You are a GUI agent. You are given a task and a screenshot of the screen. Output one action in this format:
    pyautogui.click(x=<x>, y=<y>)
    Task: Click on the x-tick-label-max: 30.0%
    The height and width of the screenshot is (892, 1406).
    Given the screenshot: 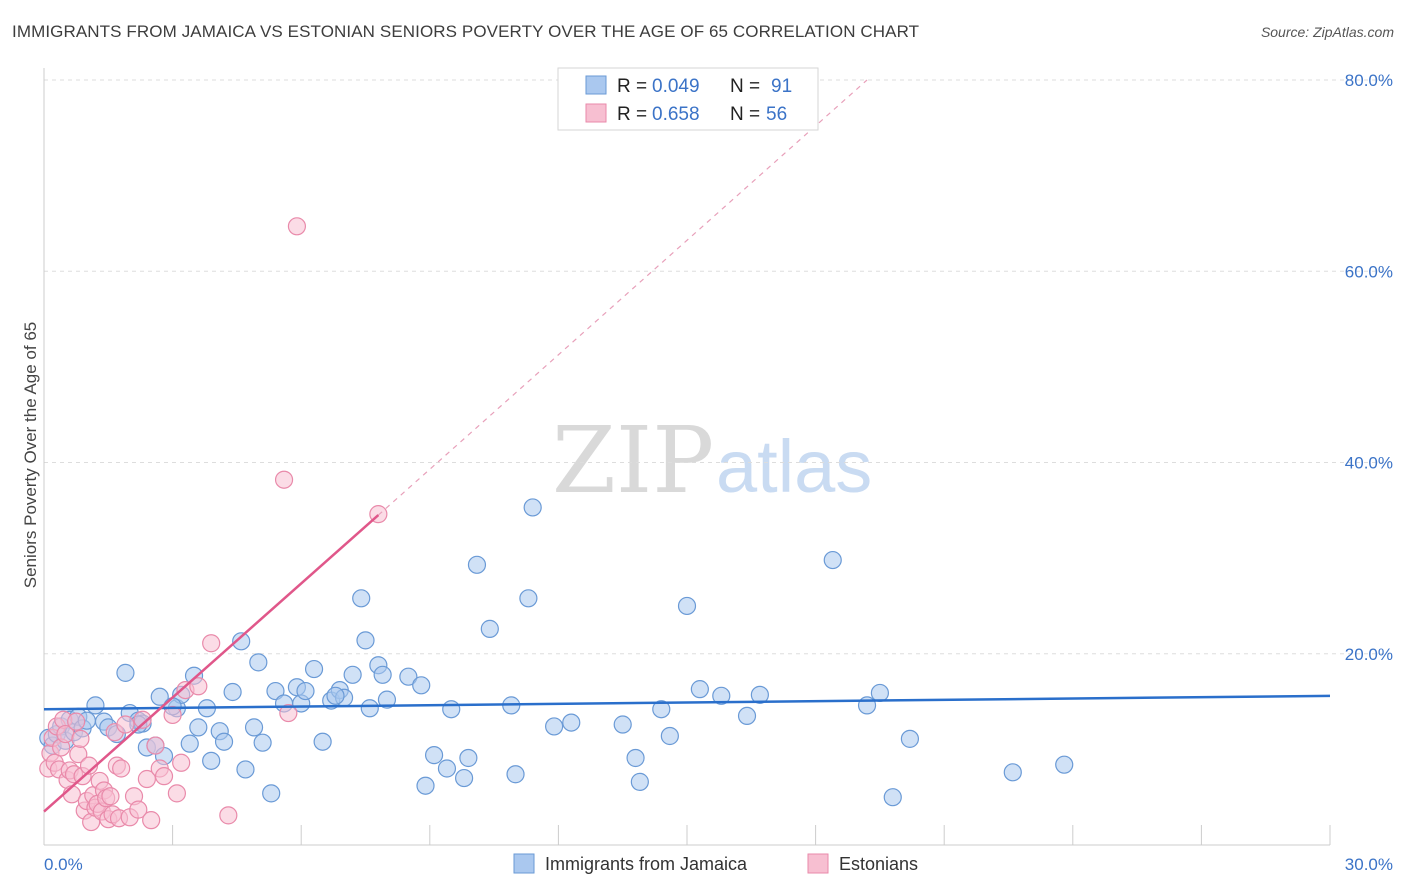 What is the action you would take?
    pyautogui.click(x=1369, y=864)
    